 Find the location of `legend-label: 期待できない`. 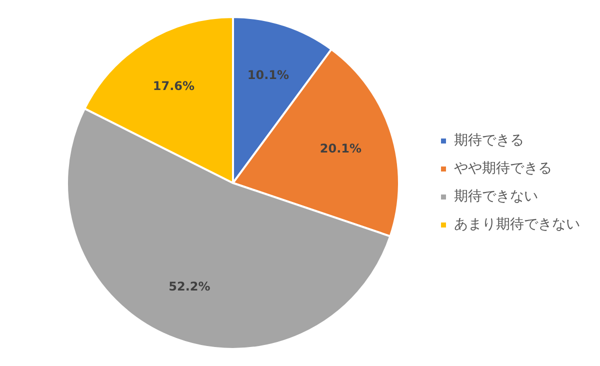

legend-label: 期待できない is located at coordinates (496, 196).